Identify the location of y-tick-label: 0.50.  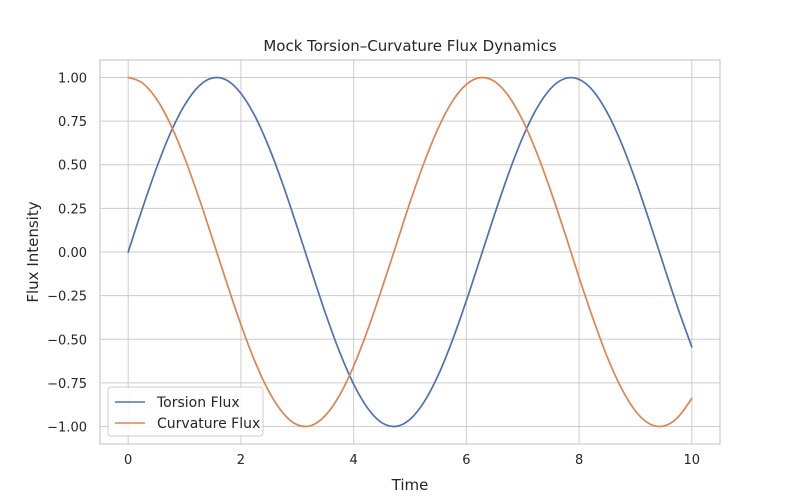
(72, 166).